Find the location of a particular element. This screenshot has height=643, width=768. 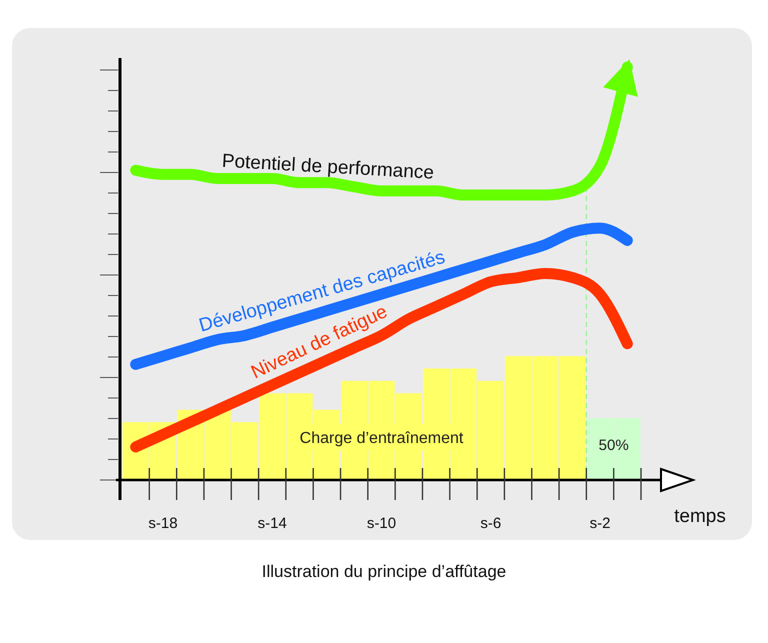

x-tick-label: s-2 is located at coordinates (600, 523).